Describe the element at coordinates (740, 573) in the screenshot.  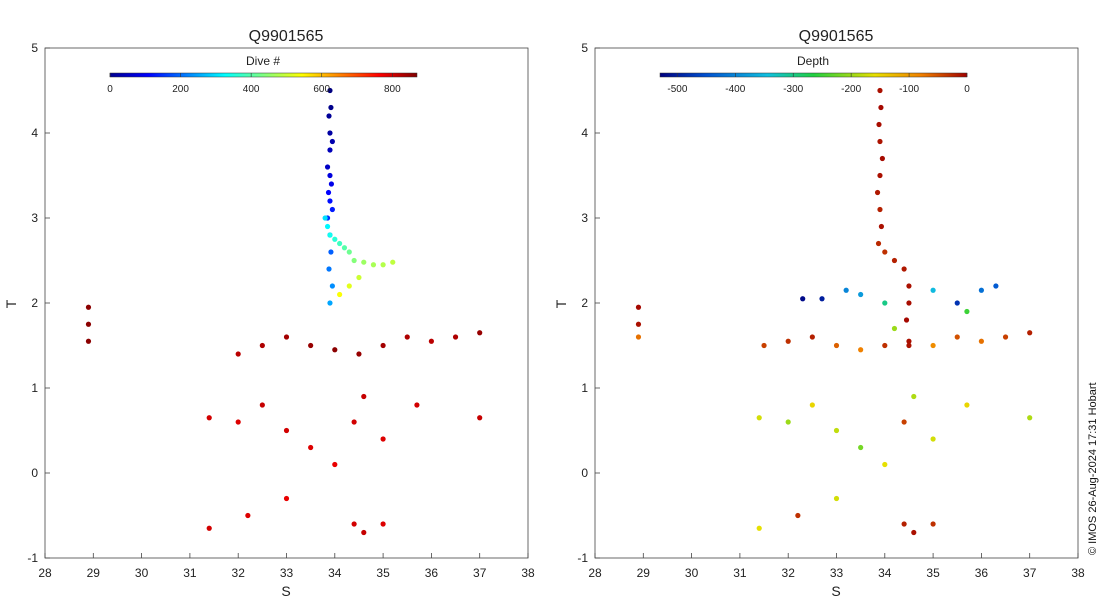
I see `x-tick-label: 31` at that location.